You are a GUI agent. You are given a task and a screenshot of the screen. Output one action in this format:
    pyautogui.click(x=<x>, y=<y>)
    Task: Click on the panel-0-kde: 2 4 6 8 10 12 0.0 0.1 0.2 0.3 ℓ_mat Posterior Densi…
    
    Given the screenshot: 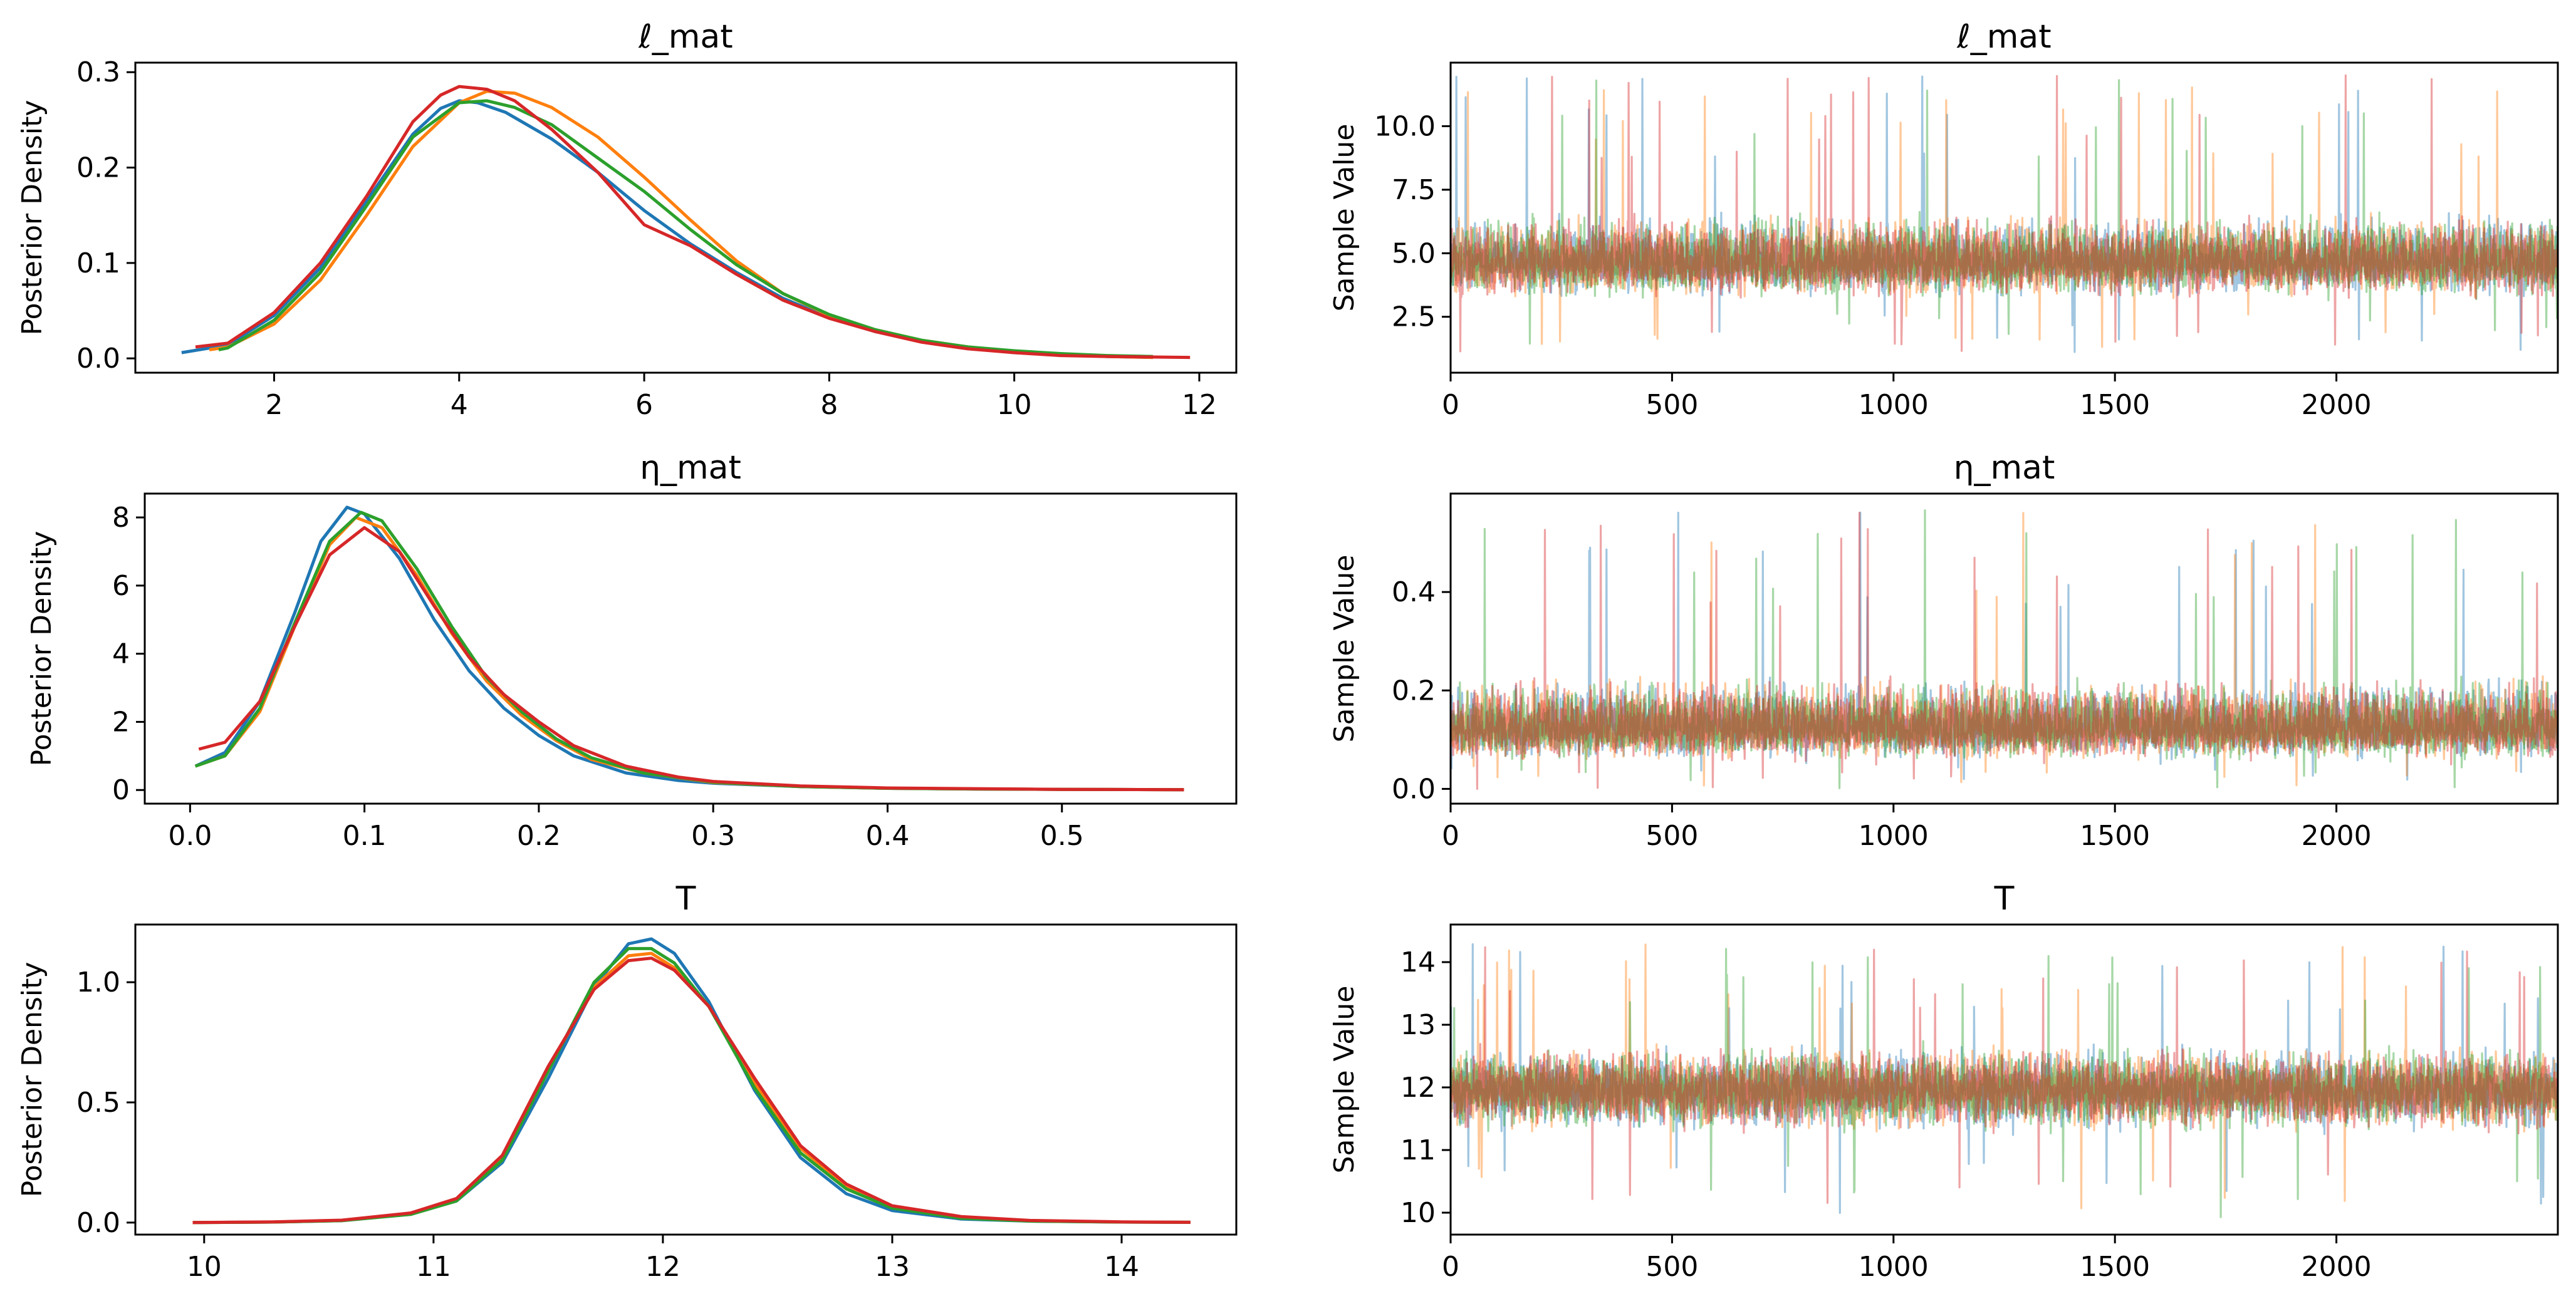 What is the action you would take?
    pyautogui.click(x=627, y=219)
    